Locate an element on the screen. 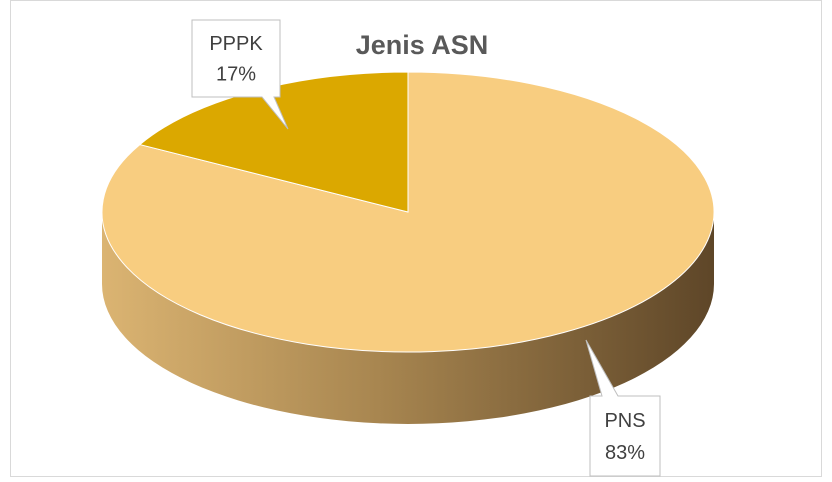 The height and width of the screenshot is (482, 832). data-label-value: 83% is located at coordinates (625, 453).